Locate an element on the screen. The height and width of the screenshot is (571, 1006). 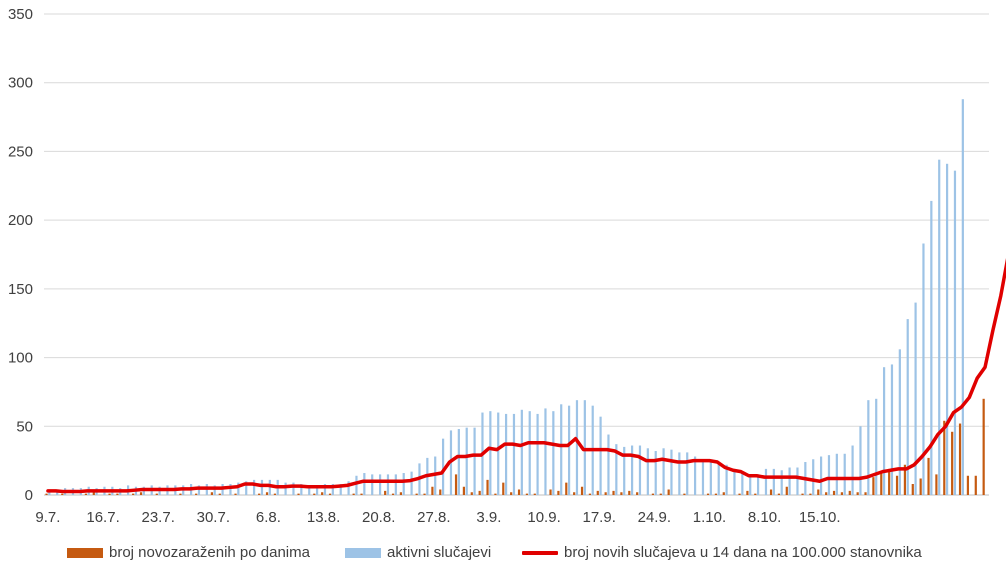
legend-label-active-cases: aktivni slučajevi is located at coordinates (439, 552).